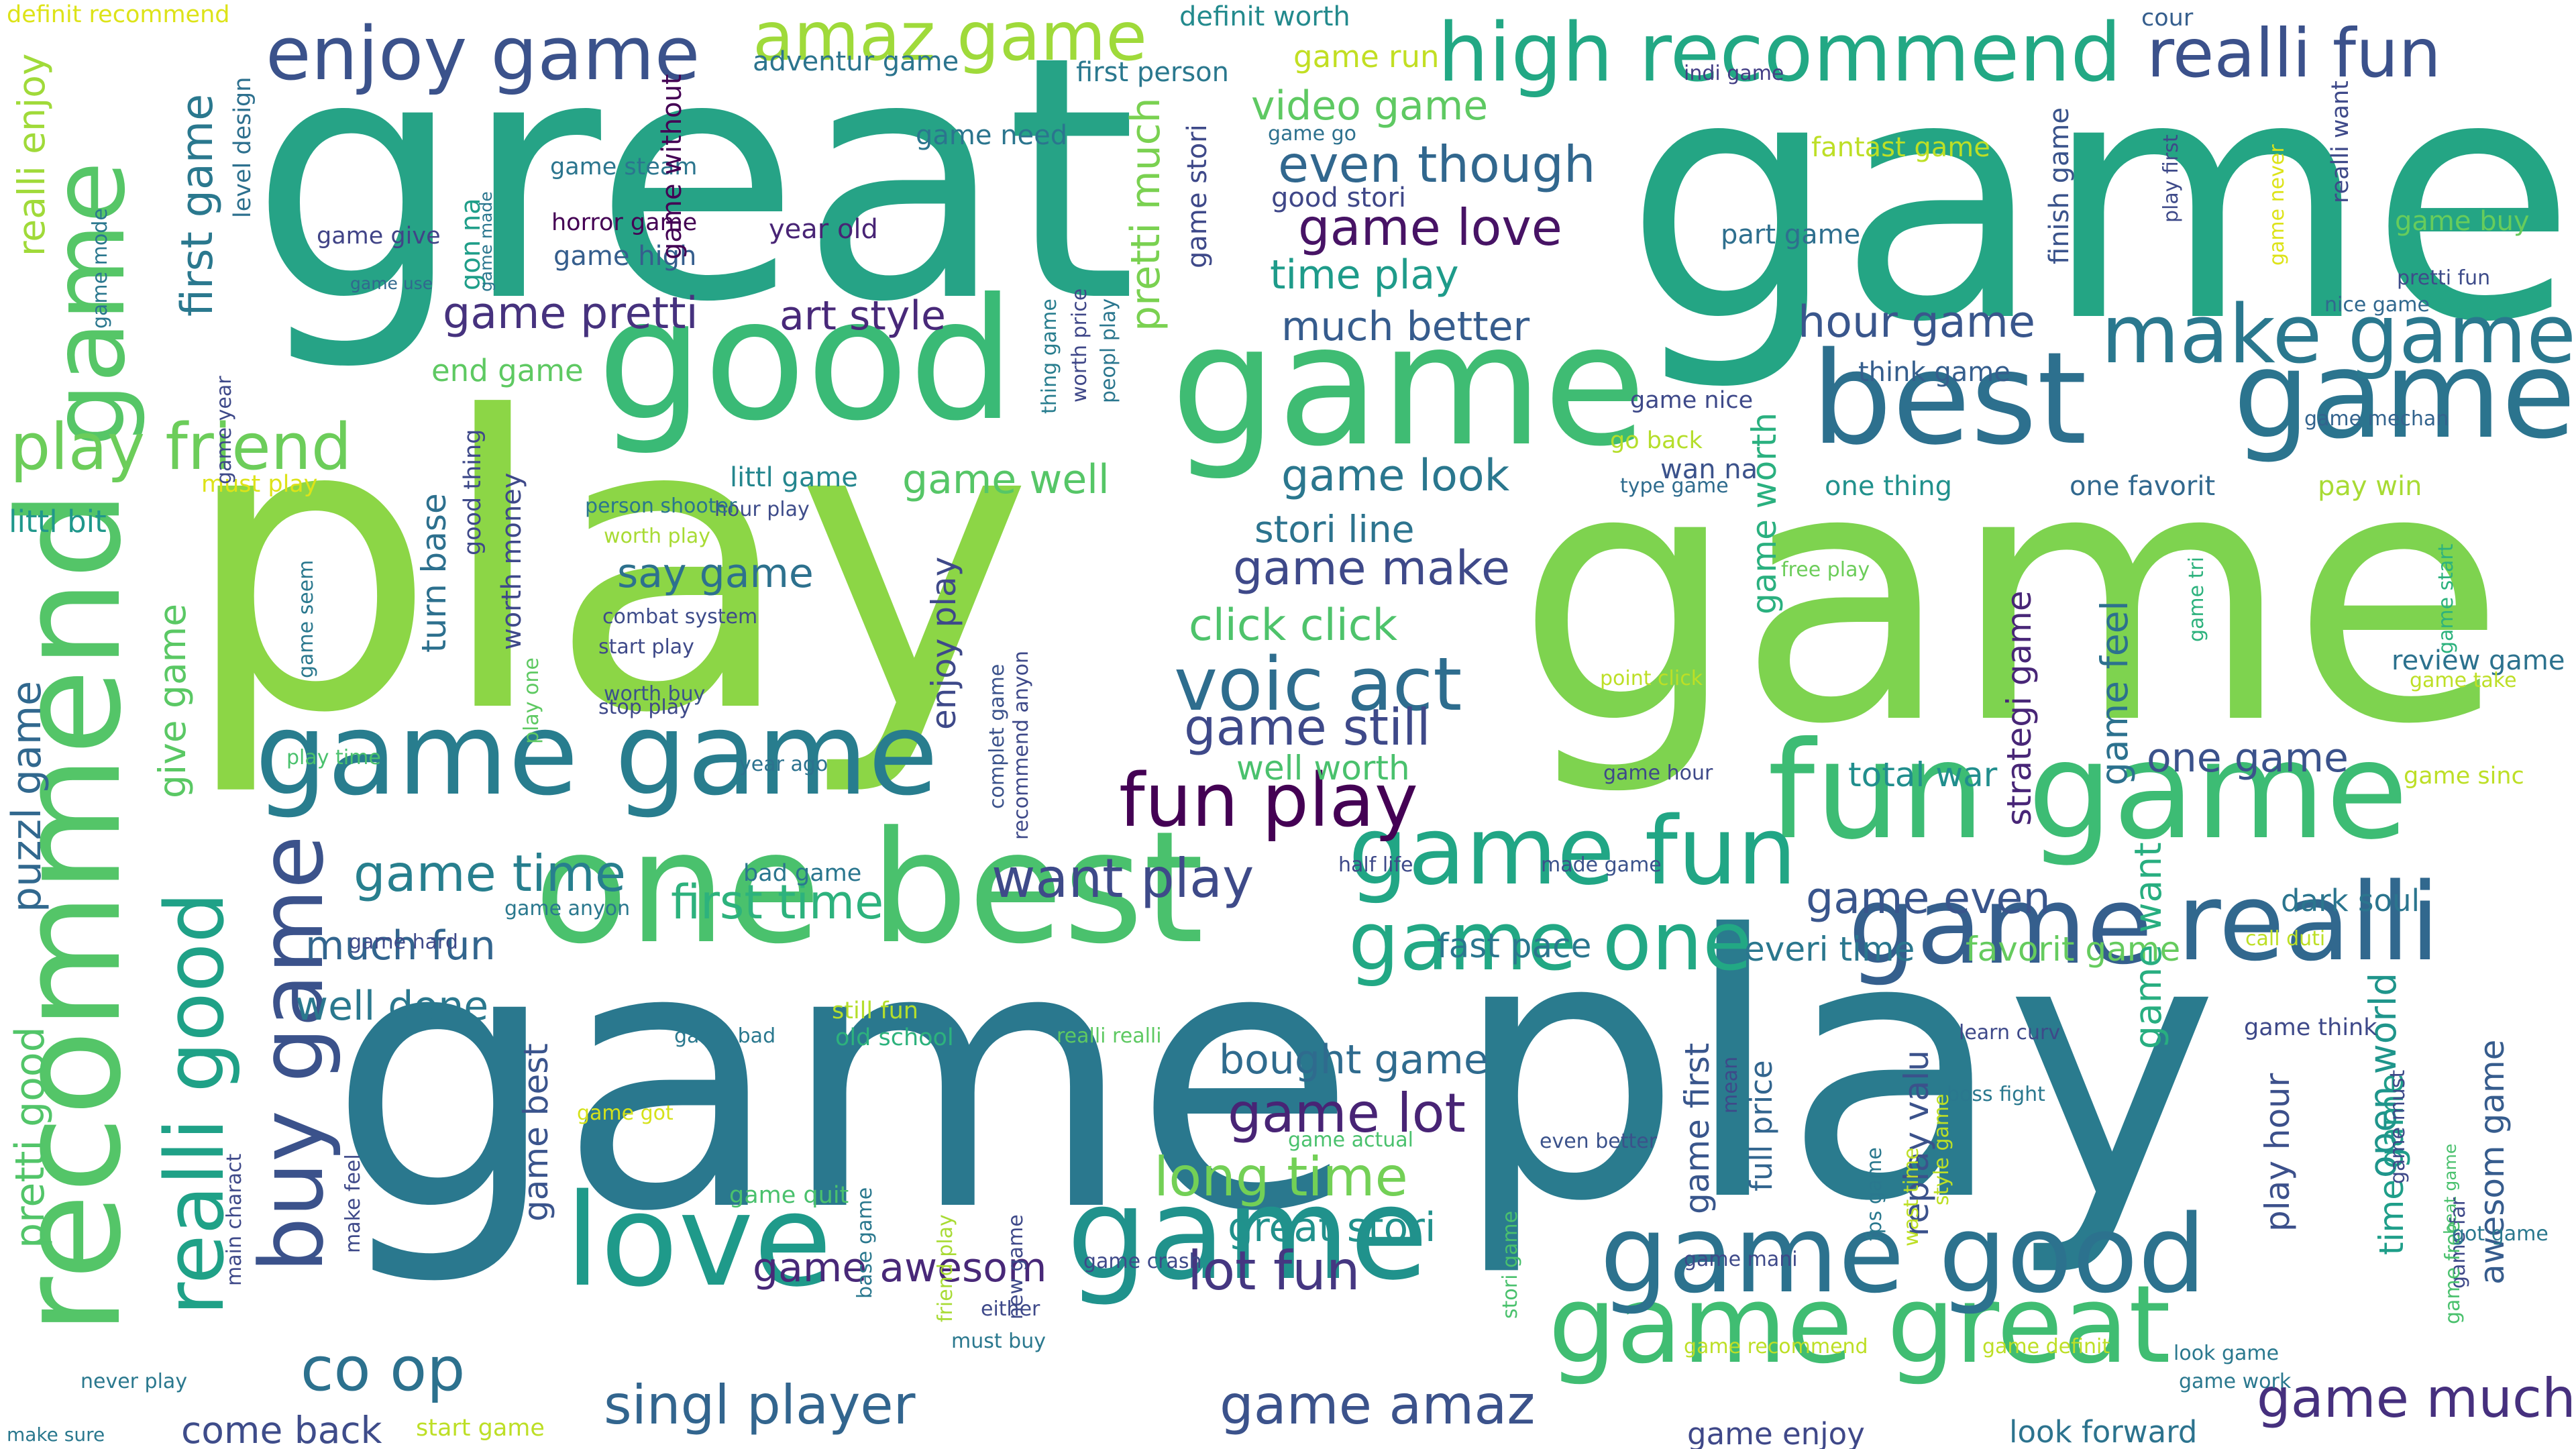 This screenshot has height=1449, width=2576. I want to click on word-half-life: half life, so click(1375, 865).